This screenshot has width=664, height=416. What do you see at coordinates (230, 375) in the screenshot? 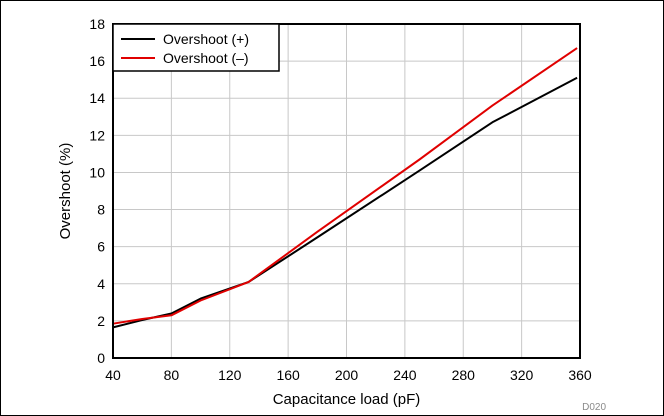
I see `x-tick-label: 120` at bounding box center [230, 375].